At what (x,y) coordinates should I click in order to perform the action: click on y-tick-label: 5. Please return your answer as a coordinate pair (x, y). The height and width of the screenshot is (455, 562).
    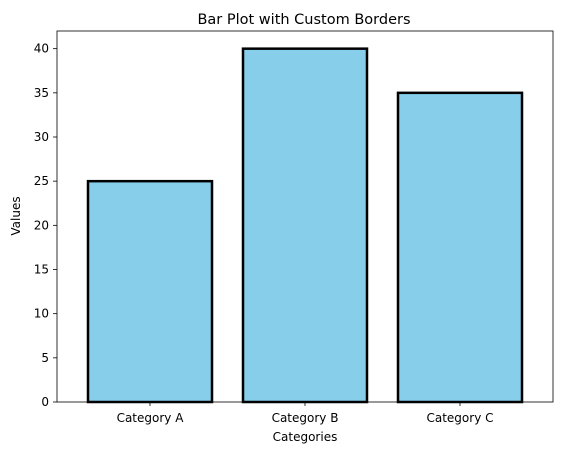
    Looking at the image, I should click on (45, 358).